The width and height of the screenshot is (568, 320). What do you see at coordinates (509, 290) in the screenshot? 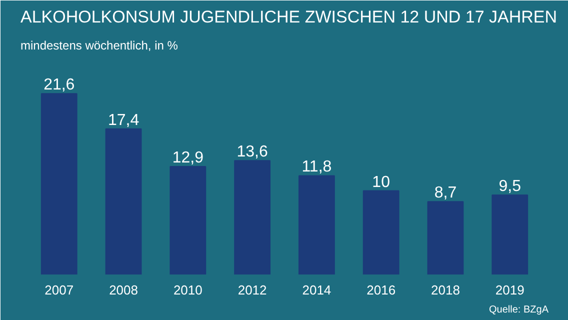
I see `x-tick-label: 2019` at bounding box center [509, 290].